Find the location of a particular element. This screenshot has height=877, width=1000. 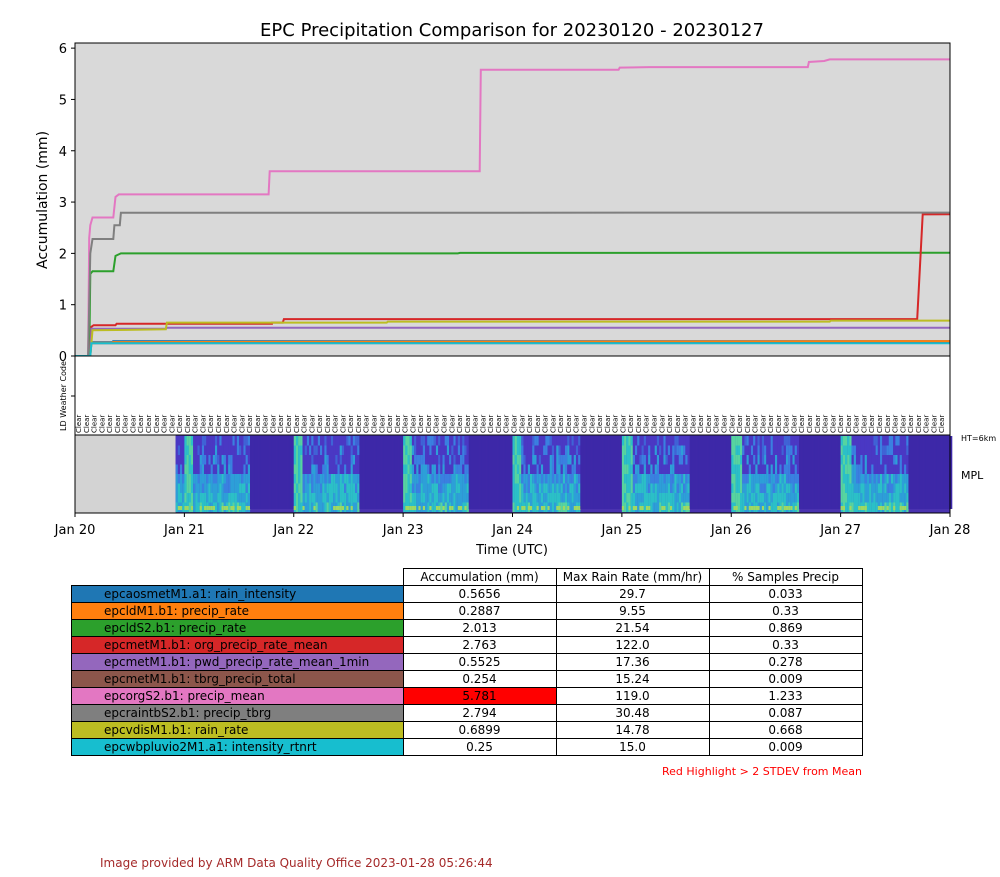

value-cell: 0.33 is located at coordinates (785, 645).